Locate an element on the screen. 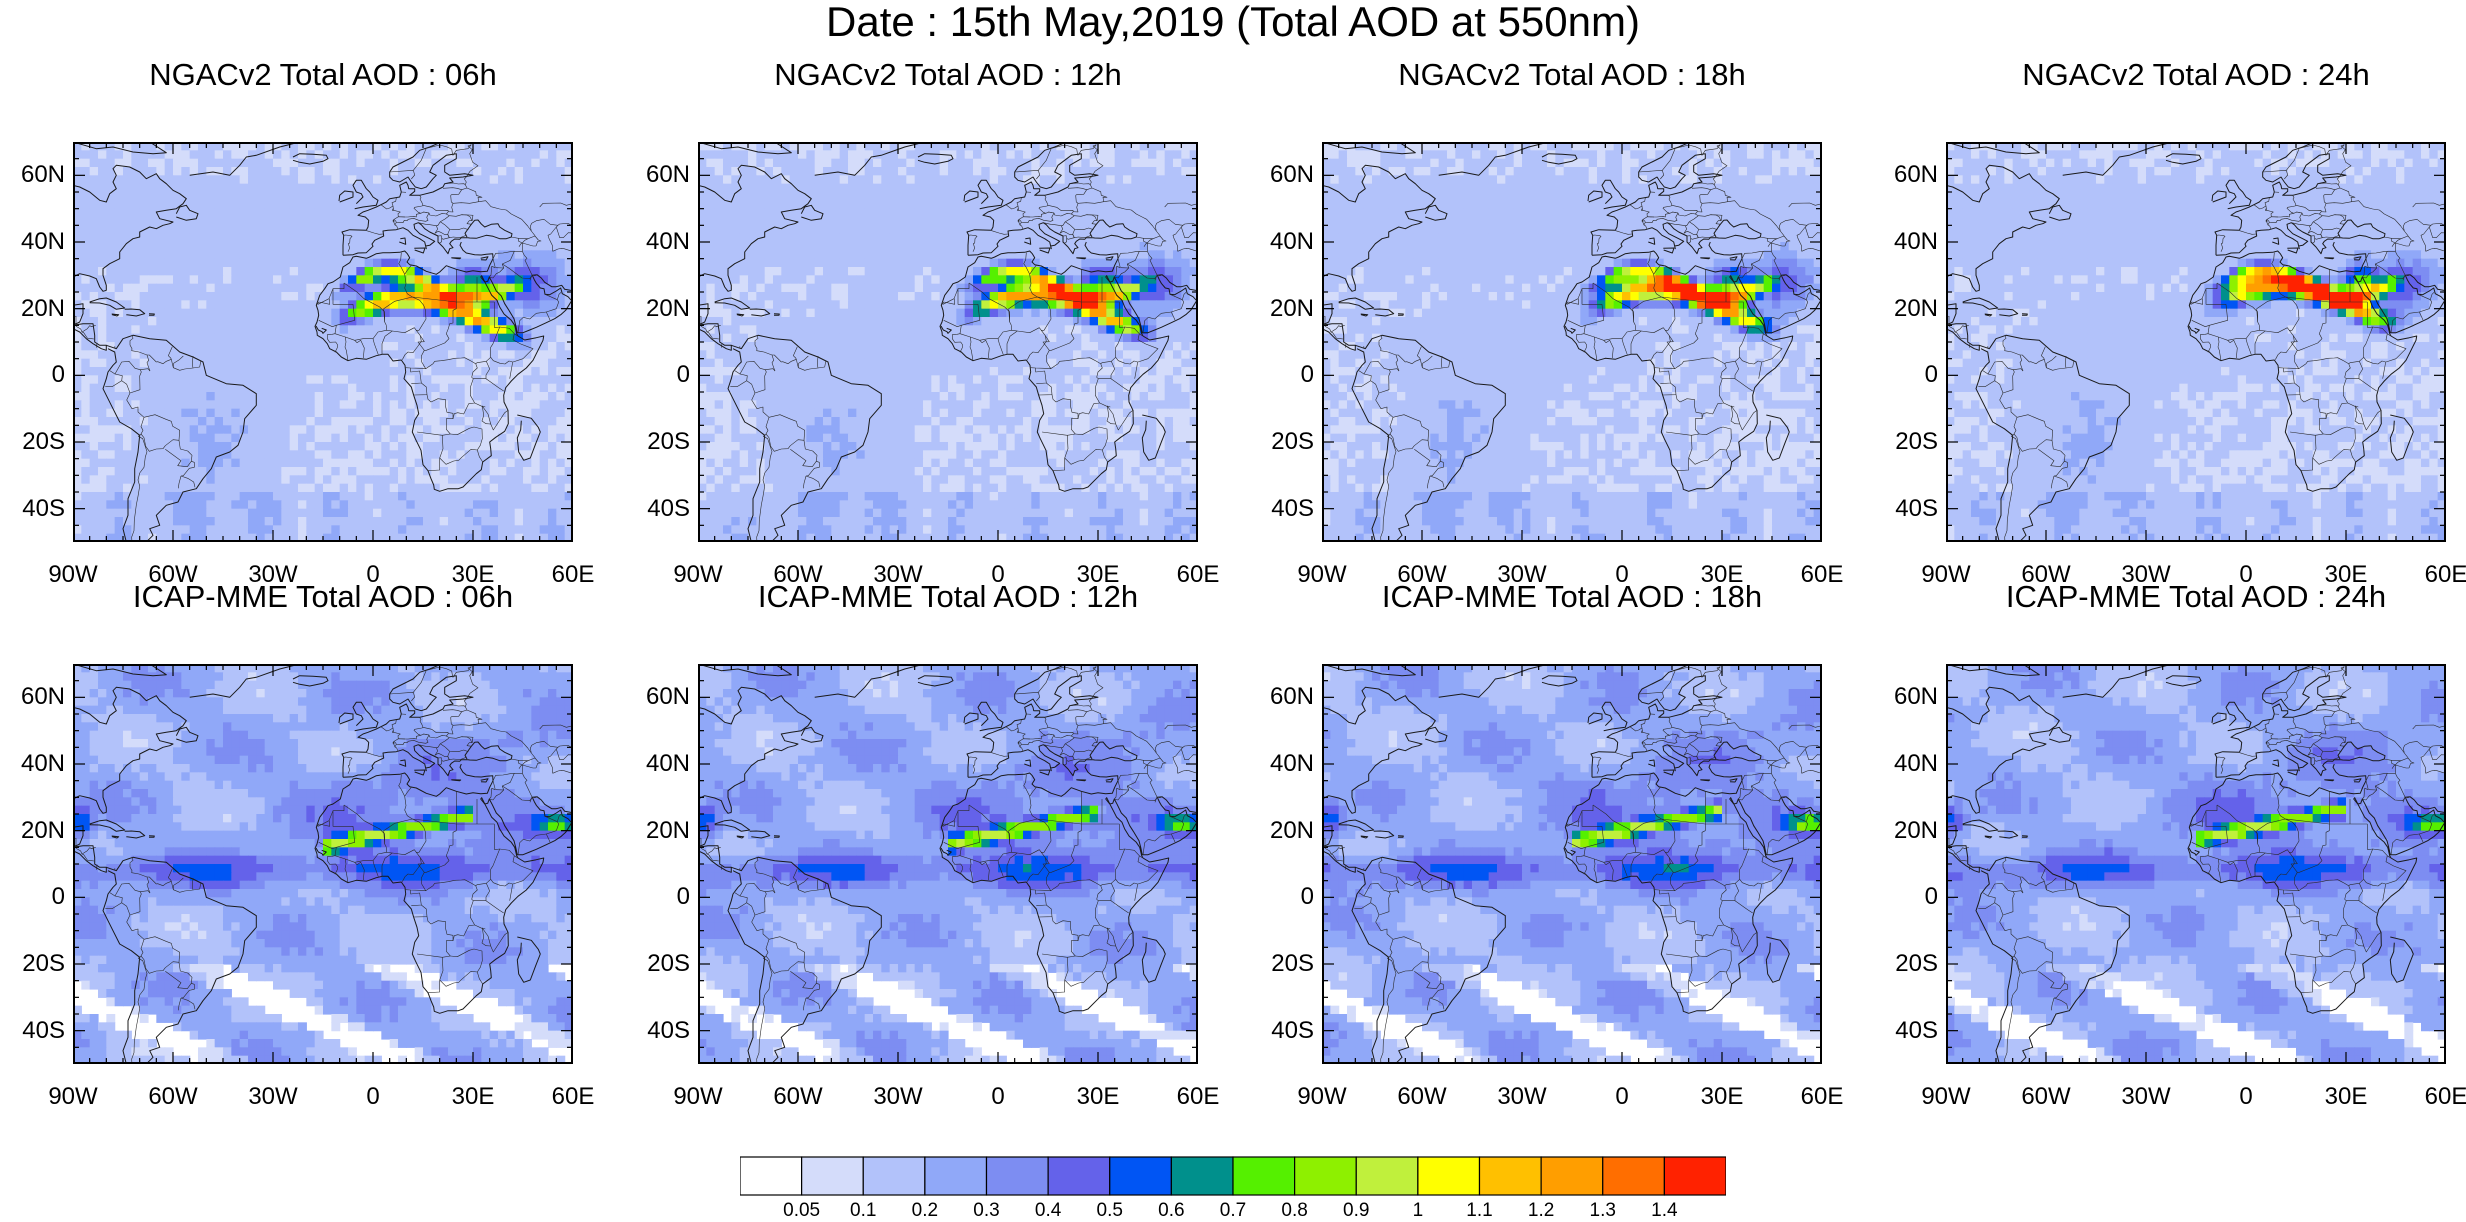  panel-title: NGACv2 Total AOD : 12h is located at coordinates (948, 75).